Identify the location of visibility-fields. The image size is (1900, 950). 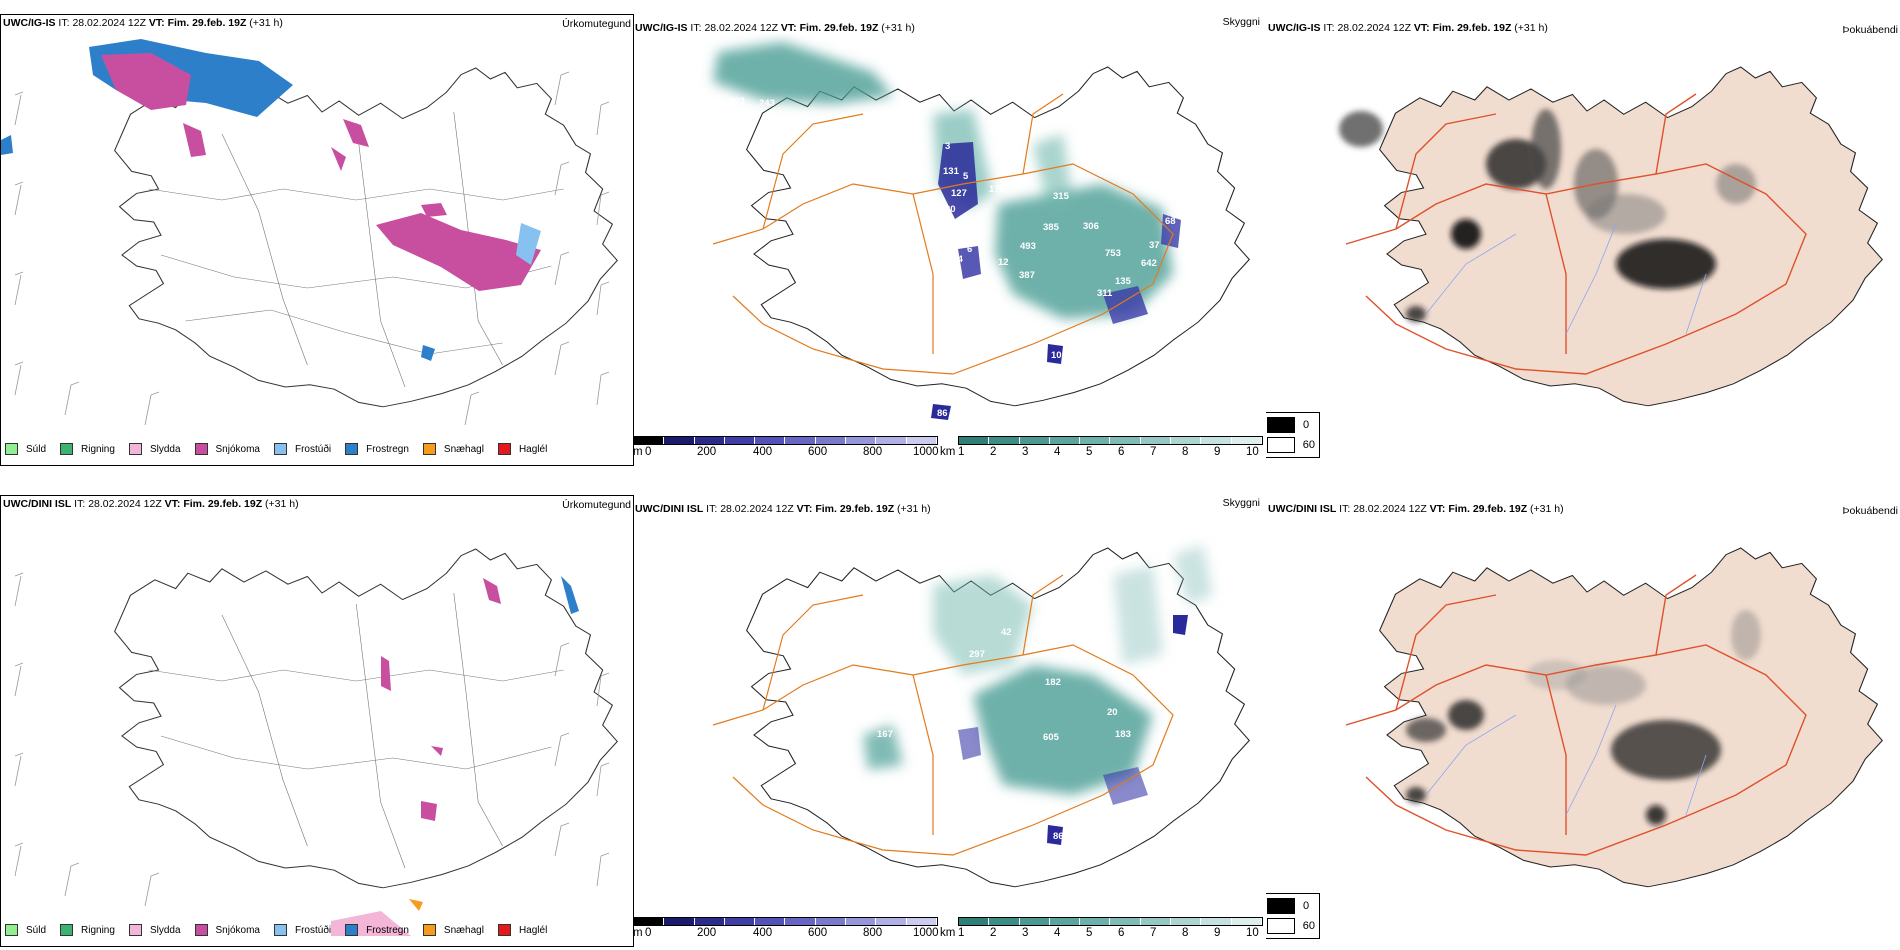
(1038, 670).